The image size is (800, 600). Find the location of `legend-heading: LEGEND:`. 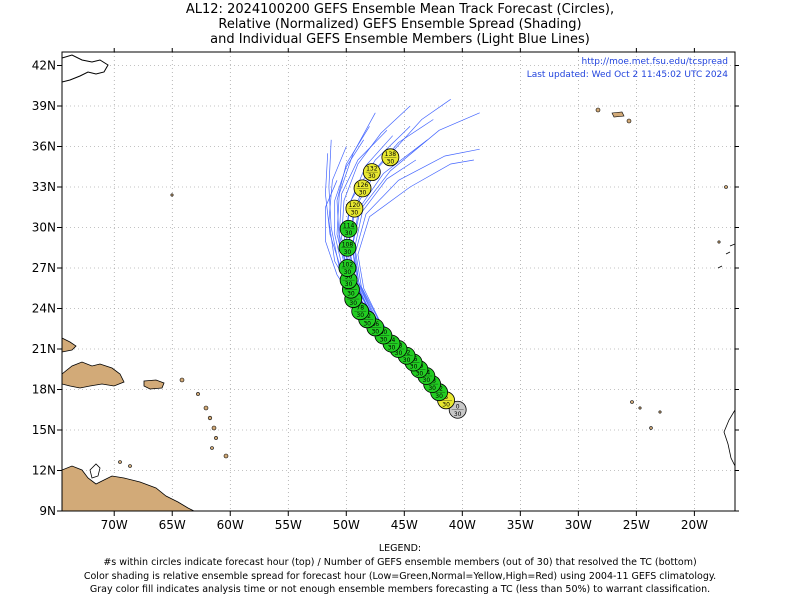

legend-heading: LEGEND: is located at coordinates (400, 548).